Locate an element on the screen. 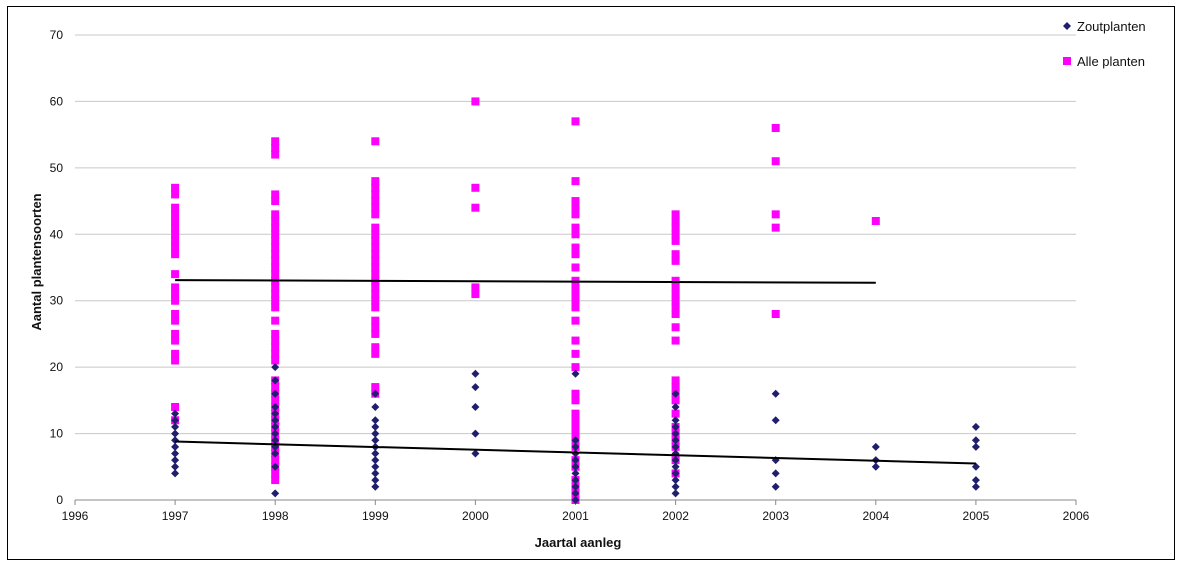 The height and width of the screenshot is (566, 1182). x-tick-label: 1997 is located at coordinates (175, 516).